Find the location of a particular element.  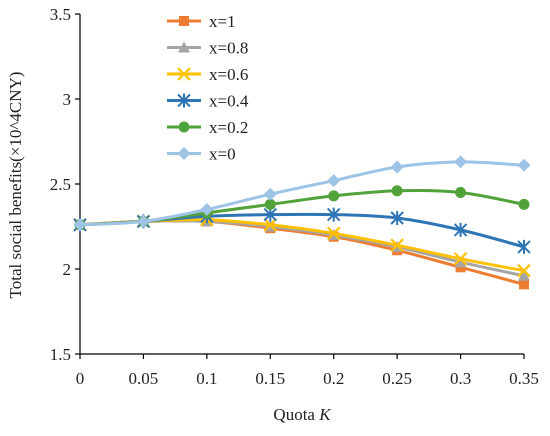

legend: x=1 x=0.8 x=0.6 x=0.4 x=0.2 x=0 is located at coordinates (208, 88).